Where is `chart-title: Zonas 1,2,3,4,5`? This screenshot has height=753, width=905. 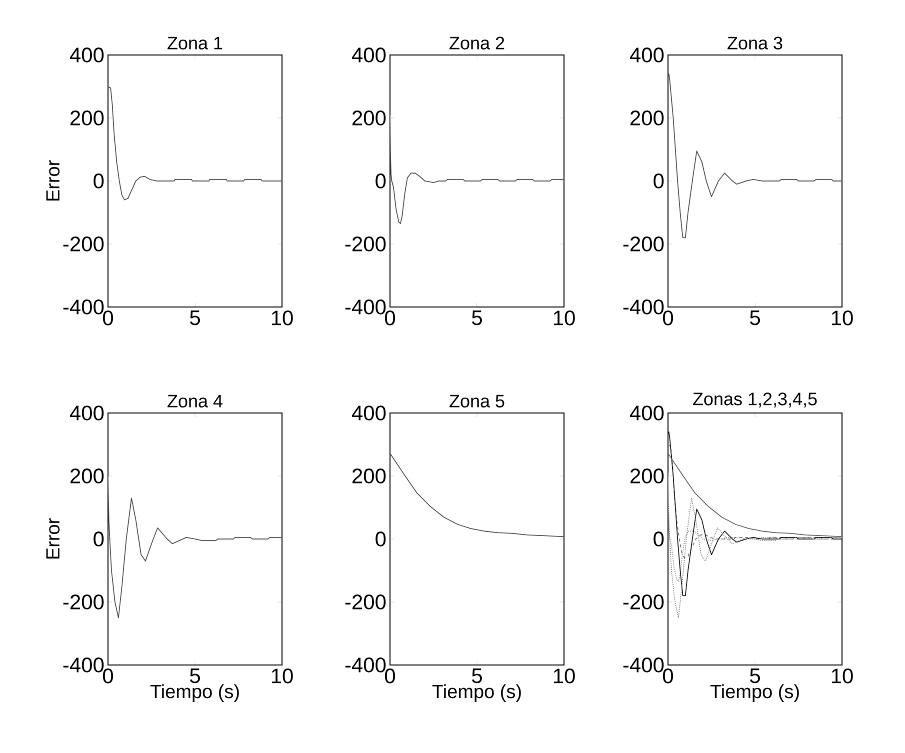 chart-title: Zonas 1,2,3,4,5 is located at coordinates (755, 400).